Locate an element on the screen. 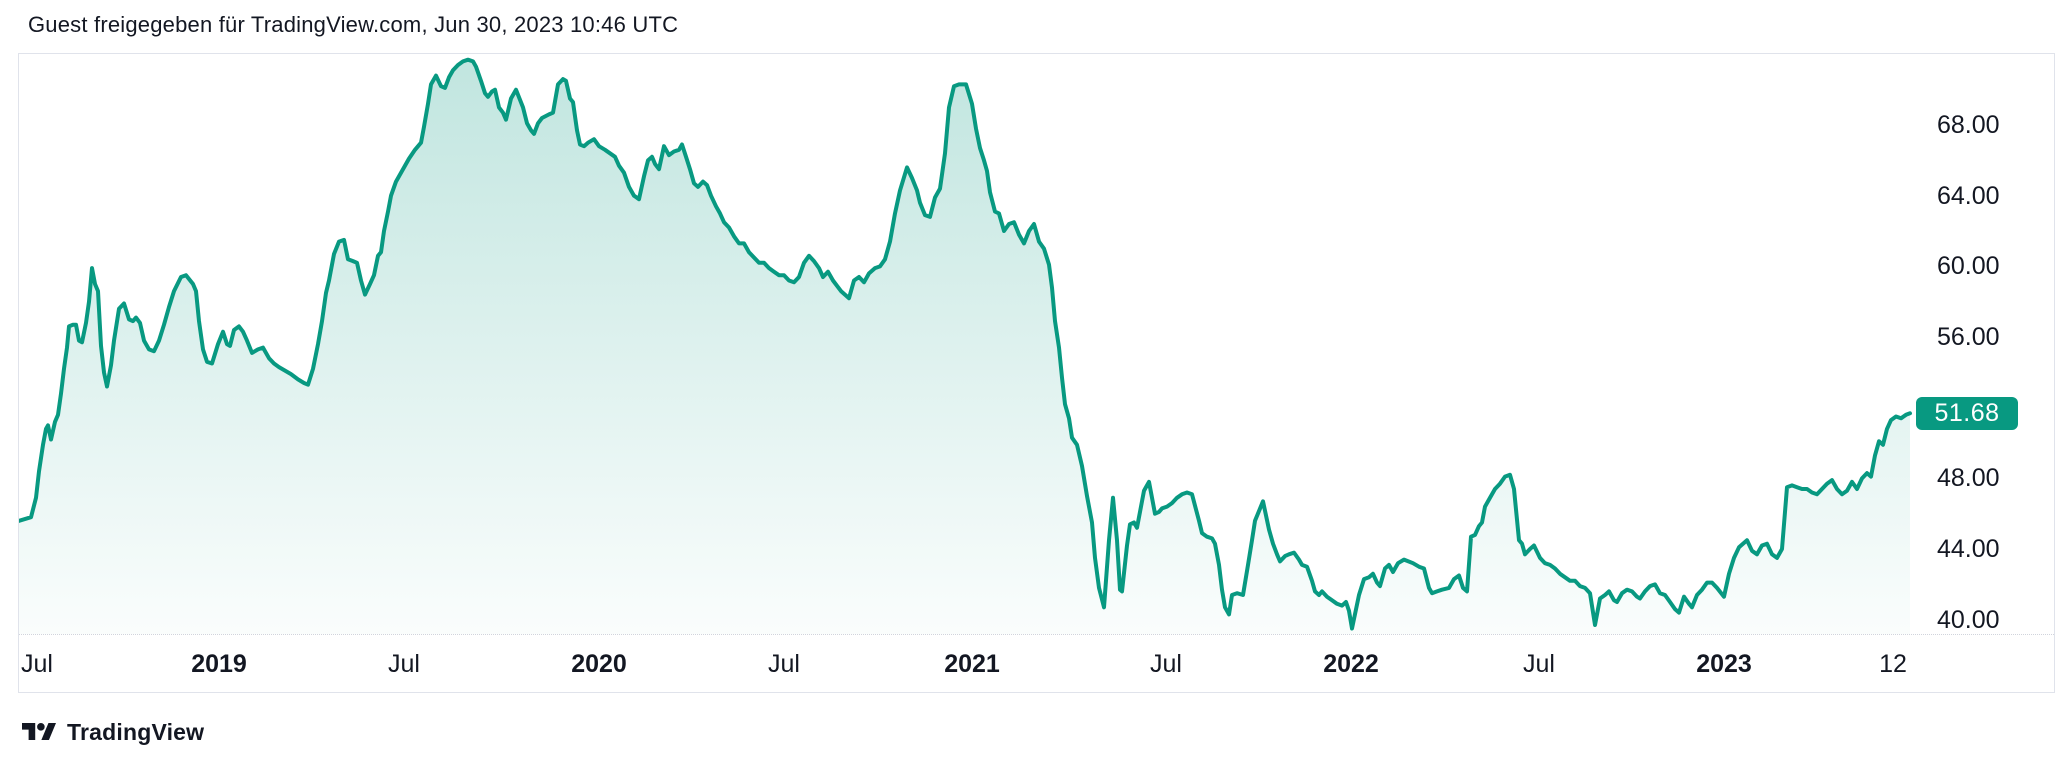 This screenshot has width=2072, height=764. price-axis-label: 60.00 is located at coordinates (1968, 266).